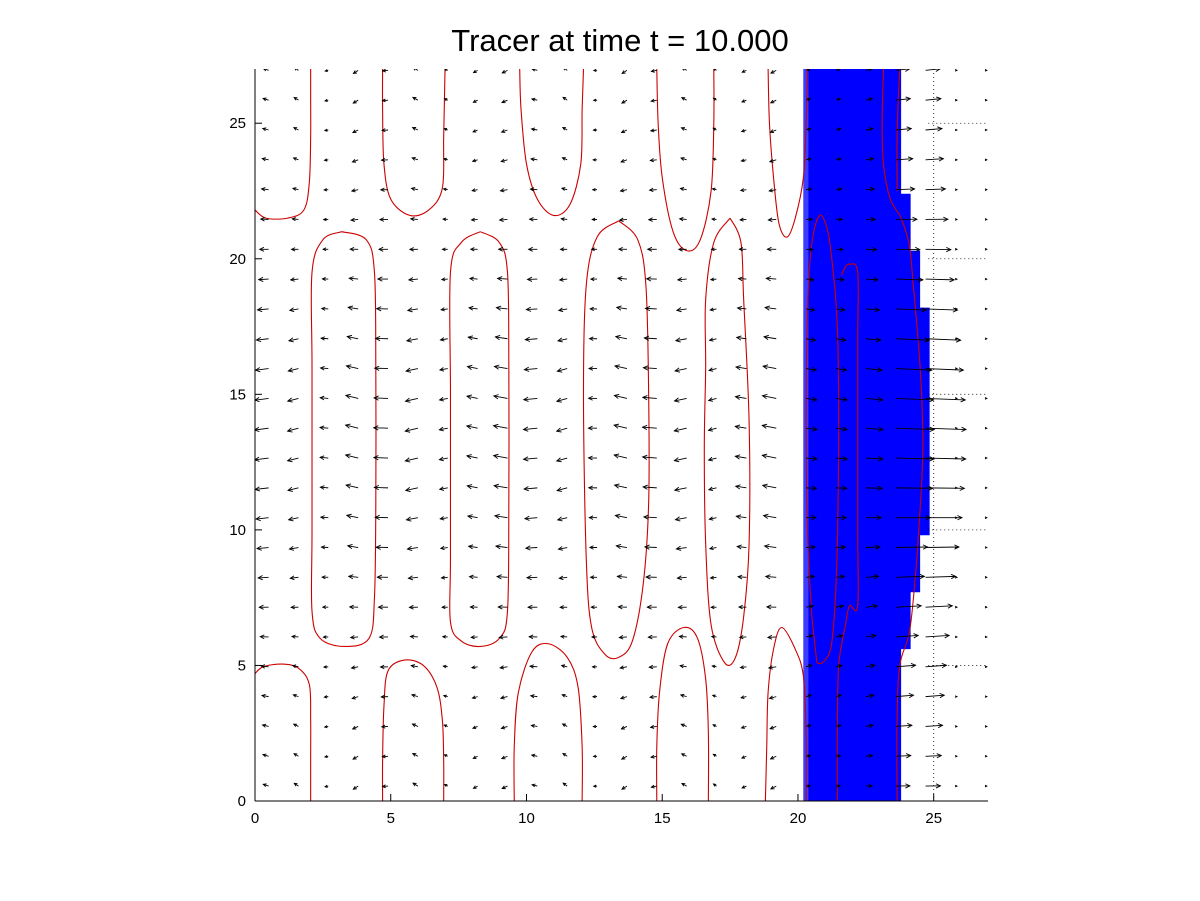 The width and height of the screenshot is (1200, 901). I want to click on contour-line, so click(902, 435).